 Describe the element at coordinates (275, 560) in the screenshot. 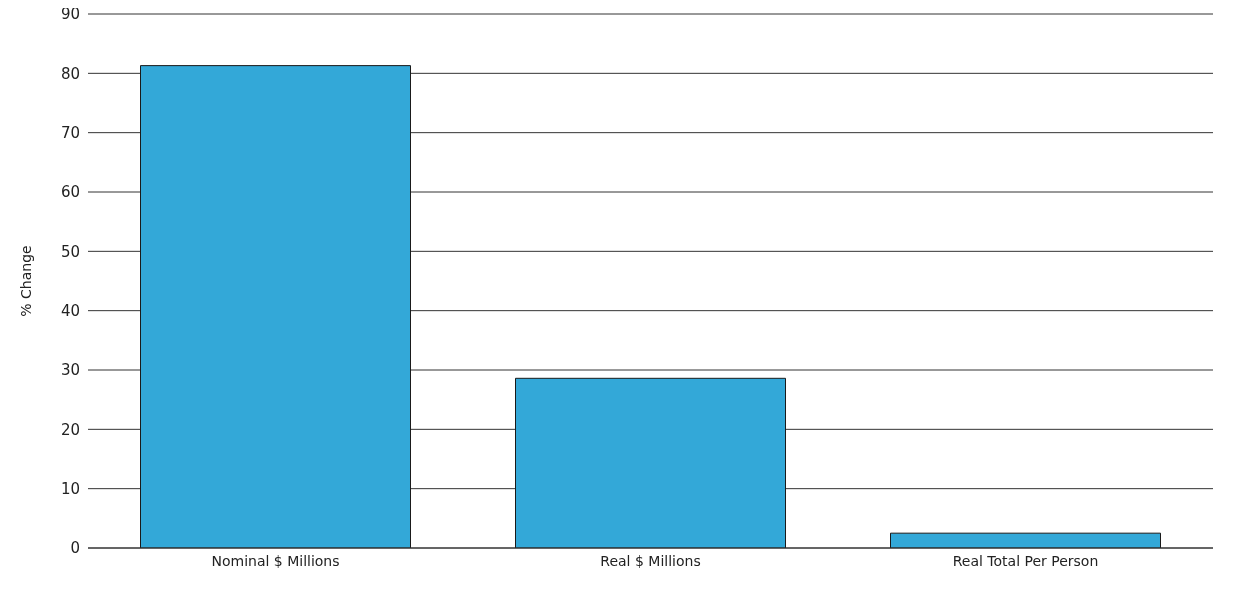

I see `x-tick-label: Nominal $ Millions` at that location.